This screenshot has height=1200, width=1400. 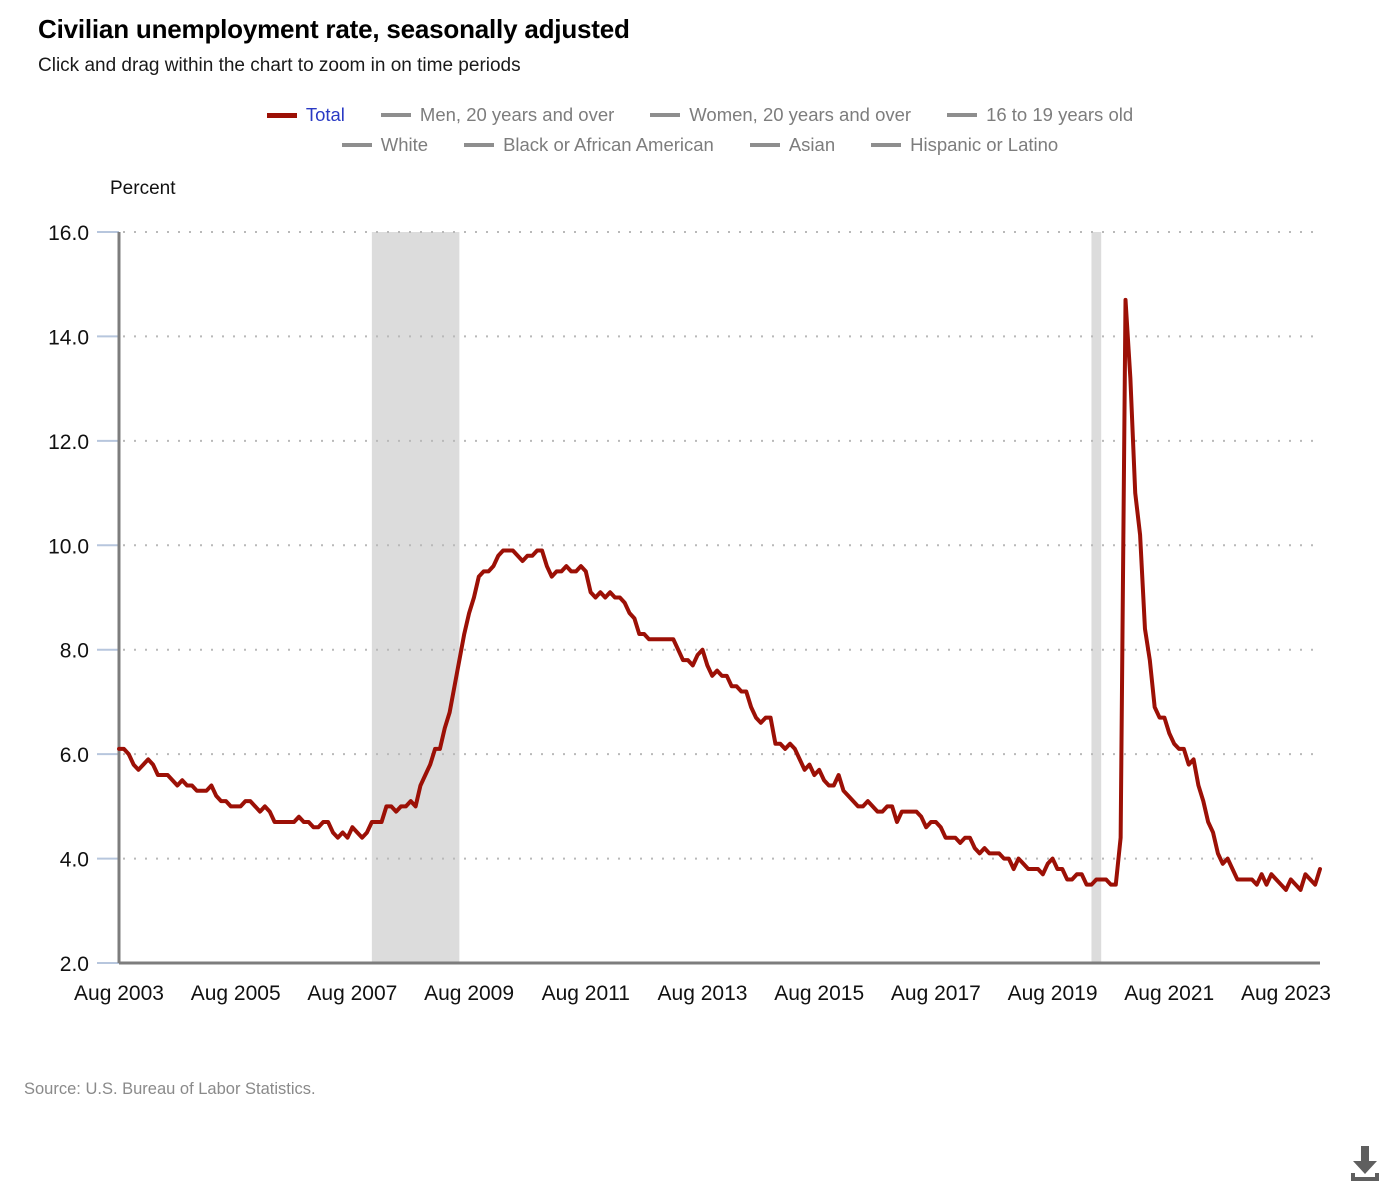 I want to click on legend-item-label: Men, 20 years and over, so click(x=517, y=114).